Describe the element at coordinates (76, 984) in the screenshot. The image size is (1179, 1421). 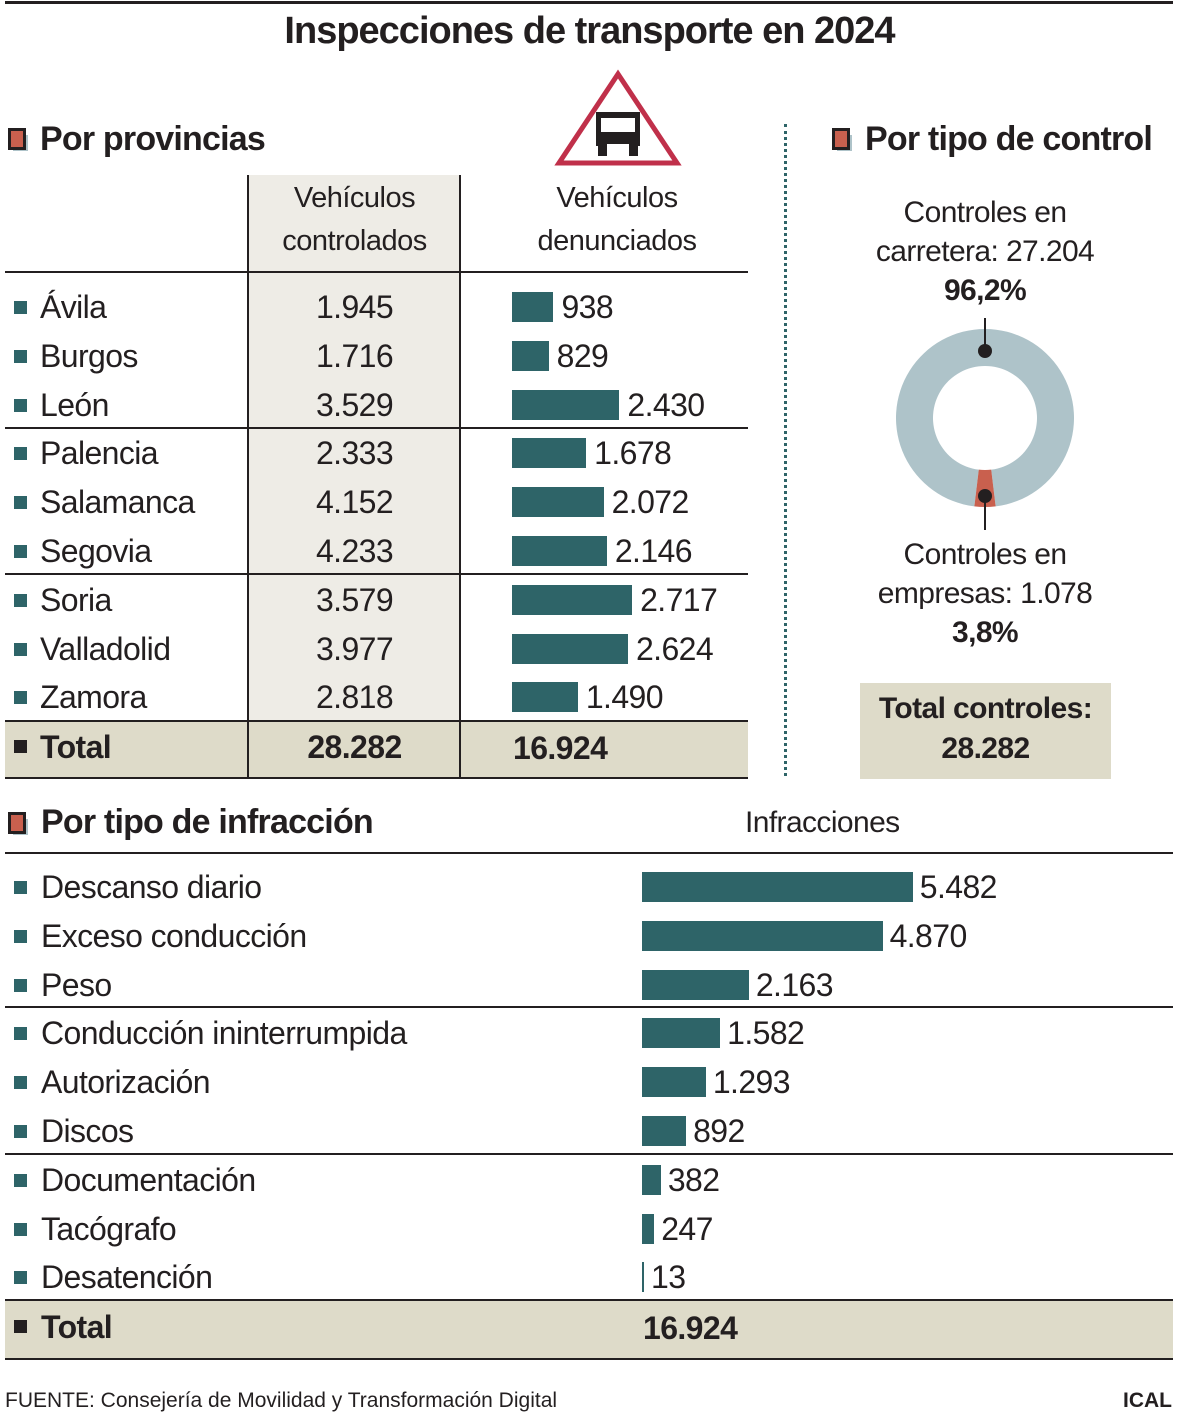
I see `infraction-name: Peso` at that location.